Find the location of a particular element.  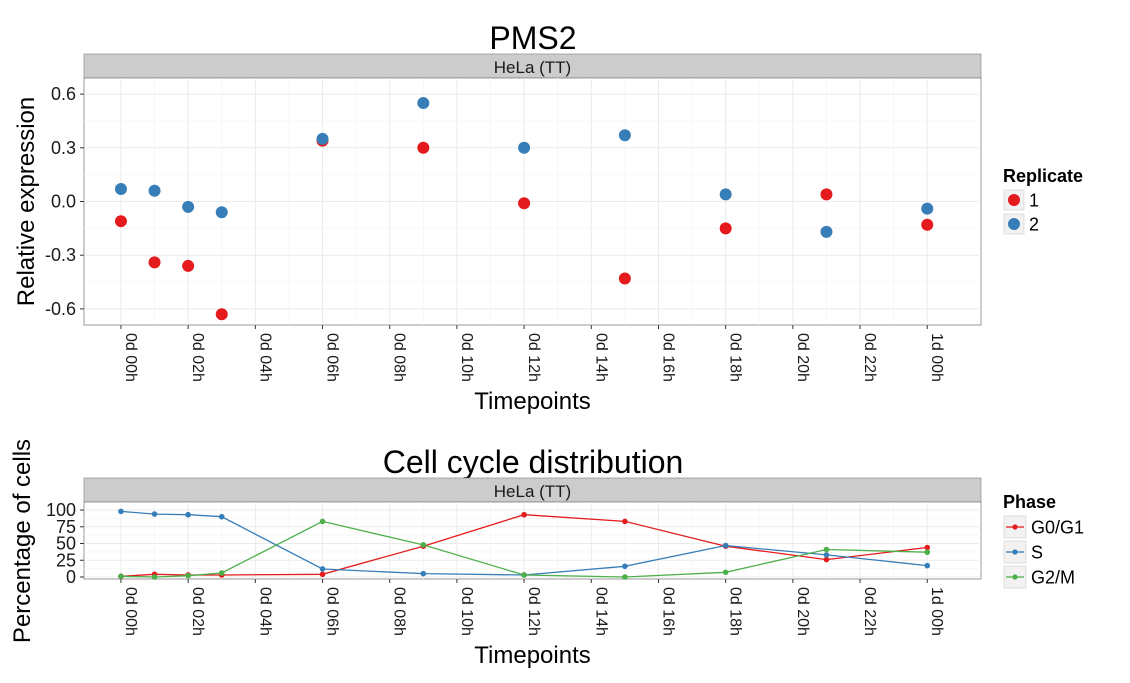

cell-cycle-x-axis-label: Timepoints is located at coordinates (532, 655).